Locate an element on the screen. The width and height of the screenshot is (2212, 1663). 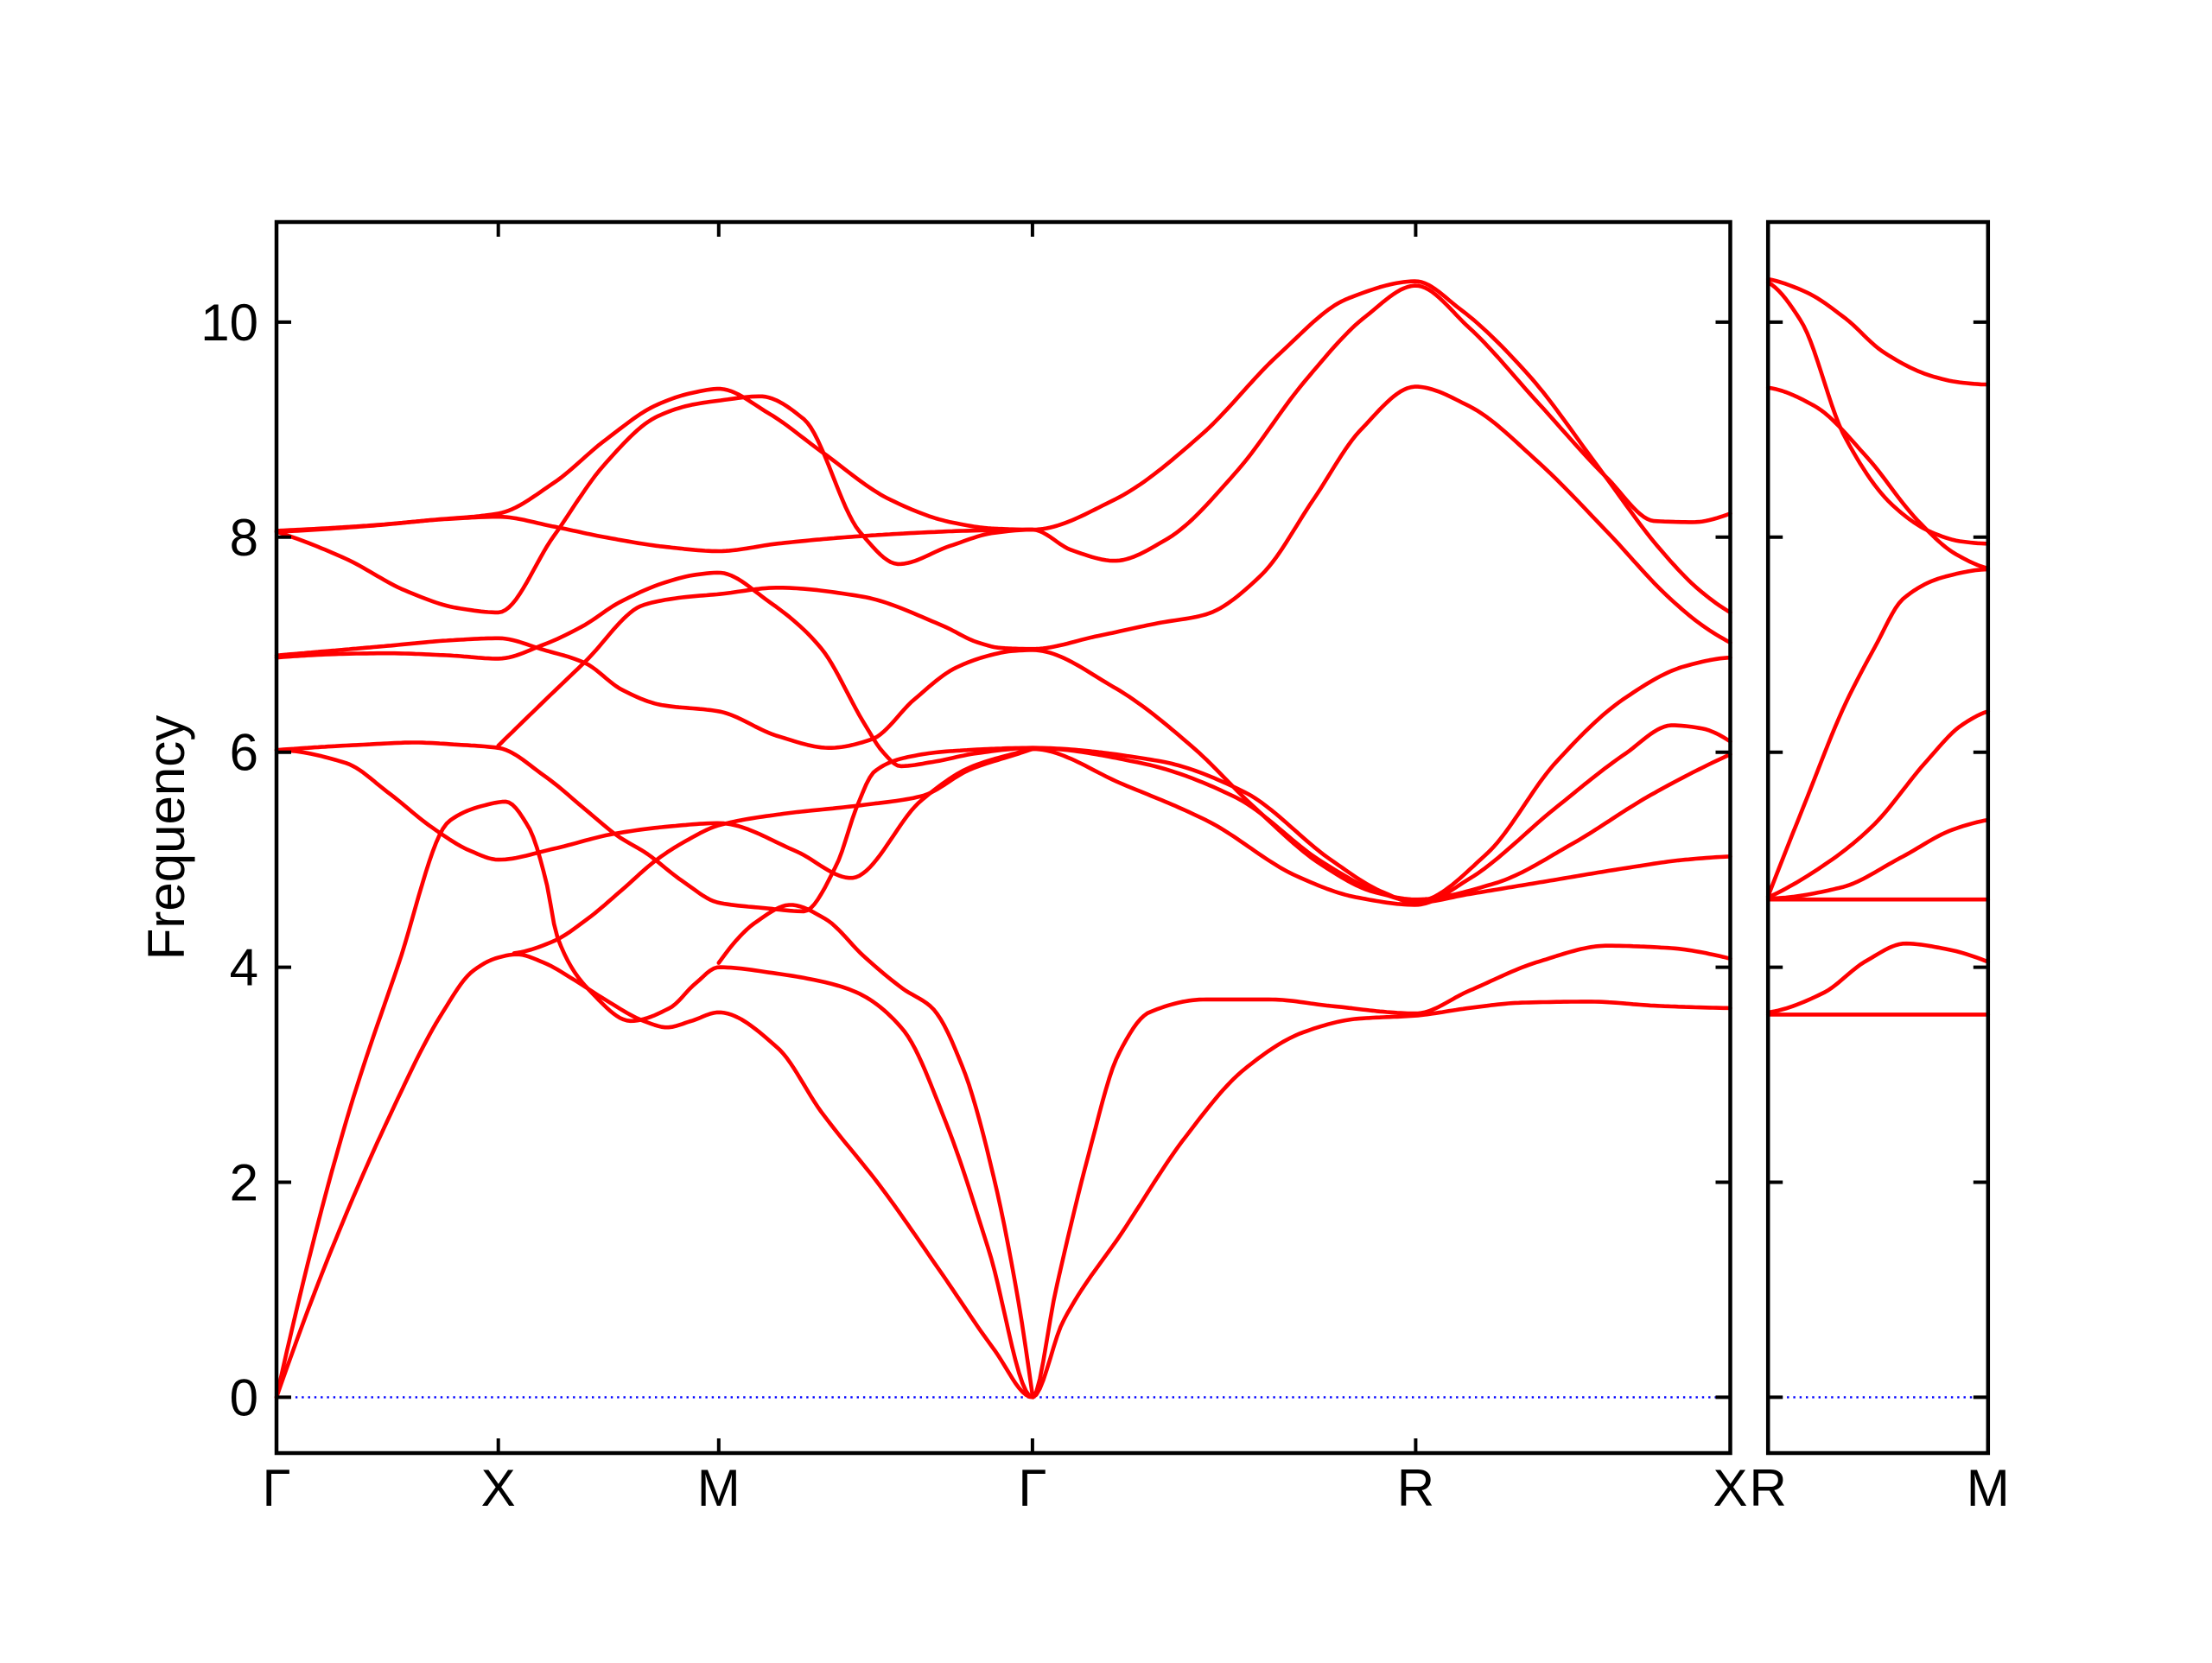
svg-text: 10 is located at coordinates (229, 323).